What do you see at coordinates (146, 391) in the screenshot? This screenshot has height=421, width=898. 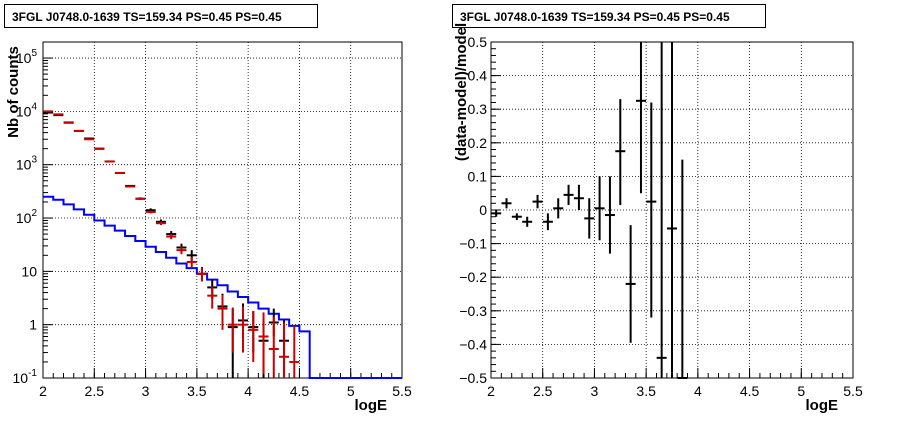 I see `counts-x-tick-label: 3` at bounding box center [146, 391].